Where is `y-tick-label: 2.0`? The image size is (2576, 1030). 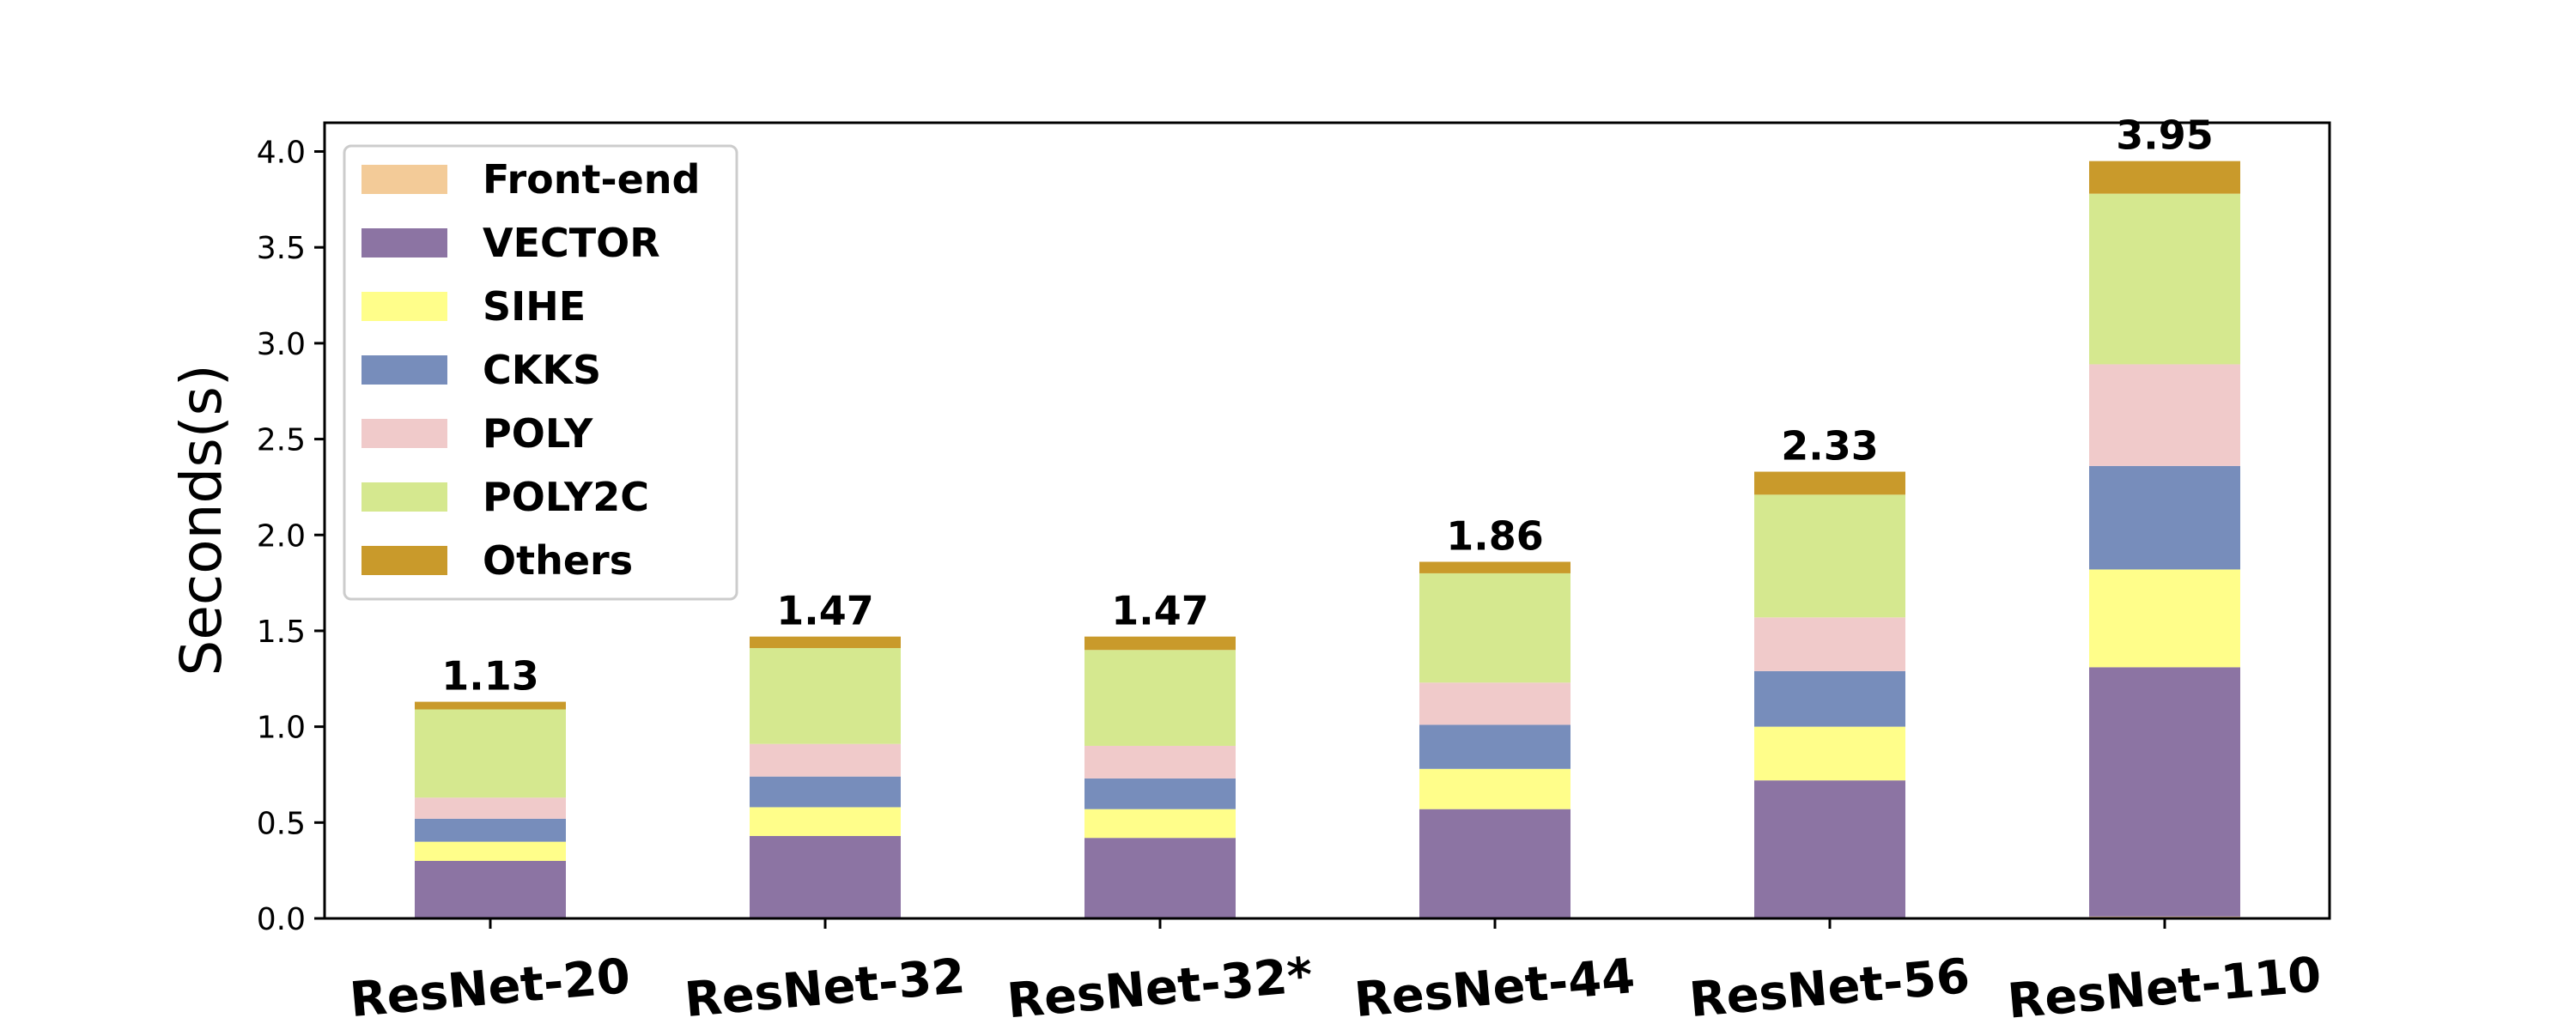
y-tick-label: 2.0 is located at coordinates (281, 536).